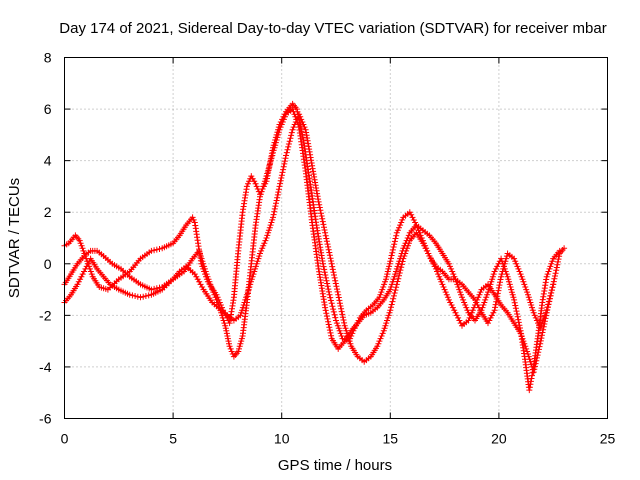  I want to click on x-axis-label: GPS time / hours, so click(335, 465).